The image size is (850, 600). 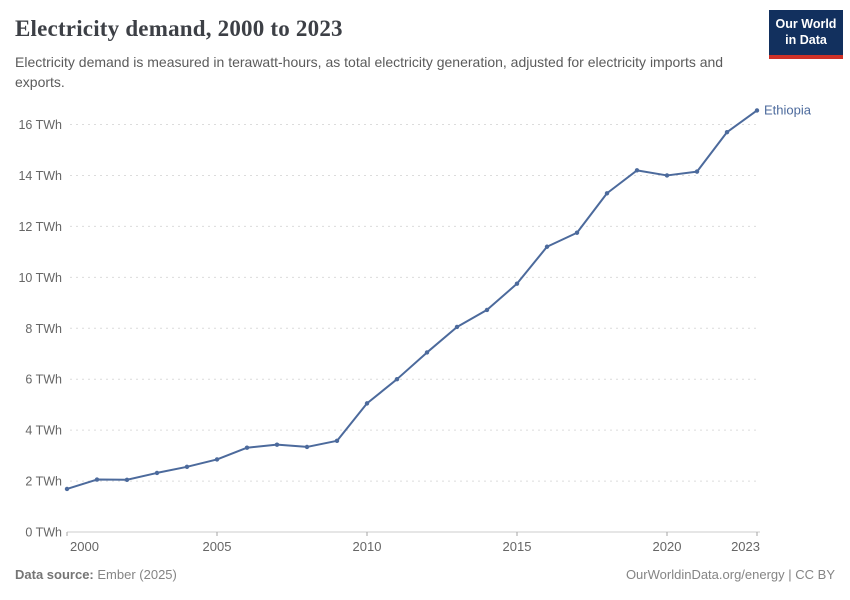 I want to click on data-point-ethiopia-2016, so click(x=547, y=246).